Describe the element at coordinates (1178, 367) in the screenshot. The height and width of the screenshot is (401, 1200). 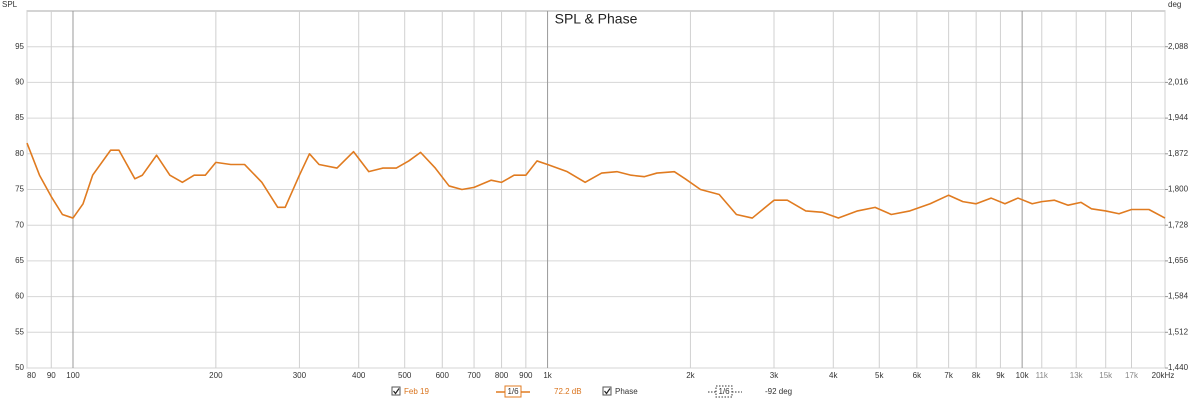
I see `y2-tick-label: 1,440` at that location.